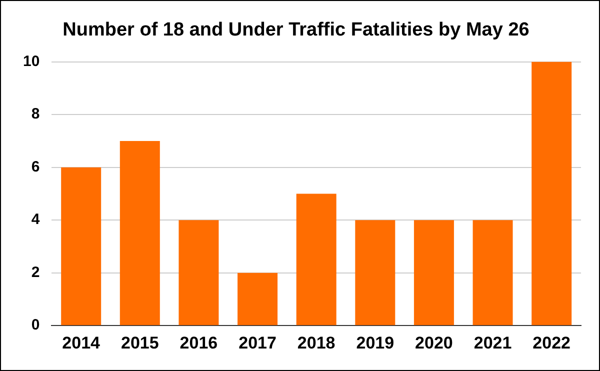 This screenshot has width=600, height=371. Describe the element at coordinates (493, 342) in the screenshot. I see `x-tick-label: 2021` at that location.